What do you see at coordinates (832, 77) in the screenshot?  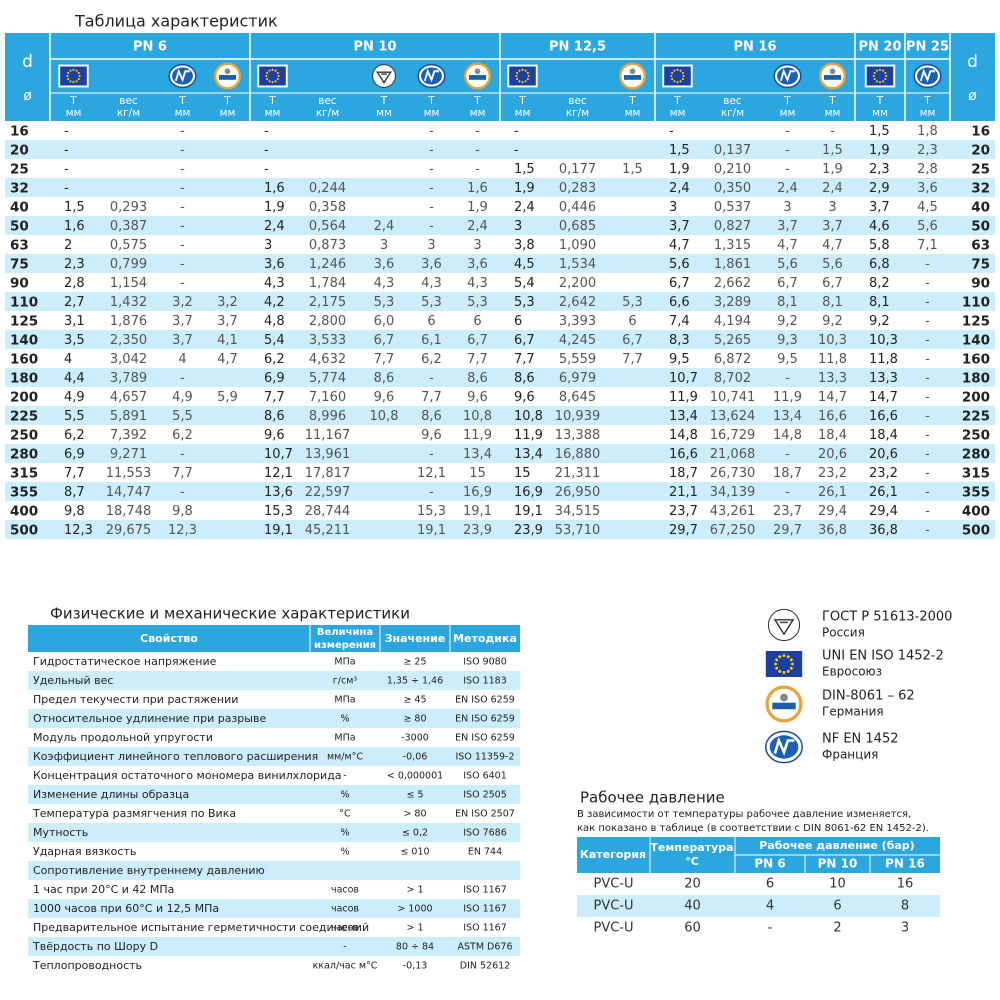 I see `icon-dvgw-bar` at bounding box center [832, 77].